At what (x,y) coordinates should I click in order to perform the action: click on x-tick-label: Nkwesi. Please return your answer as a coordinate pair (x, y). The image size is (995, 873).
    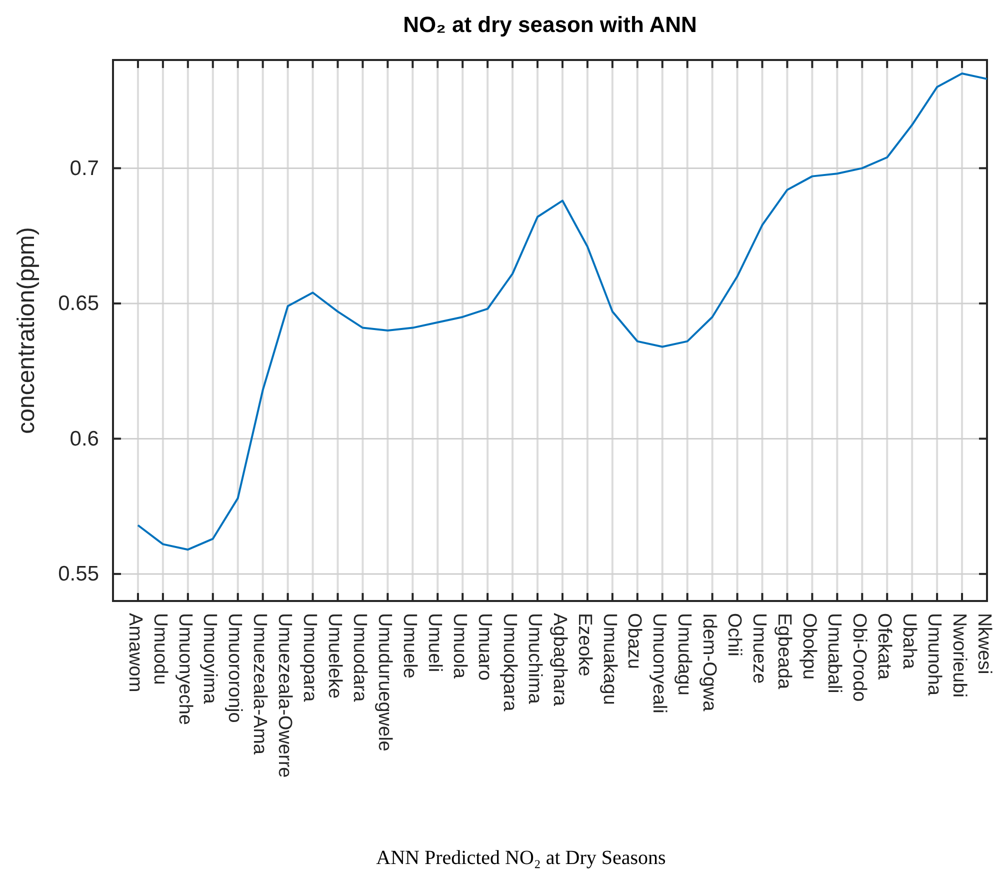
    Looking at the image, I should click on (983, 643).